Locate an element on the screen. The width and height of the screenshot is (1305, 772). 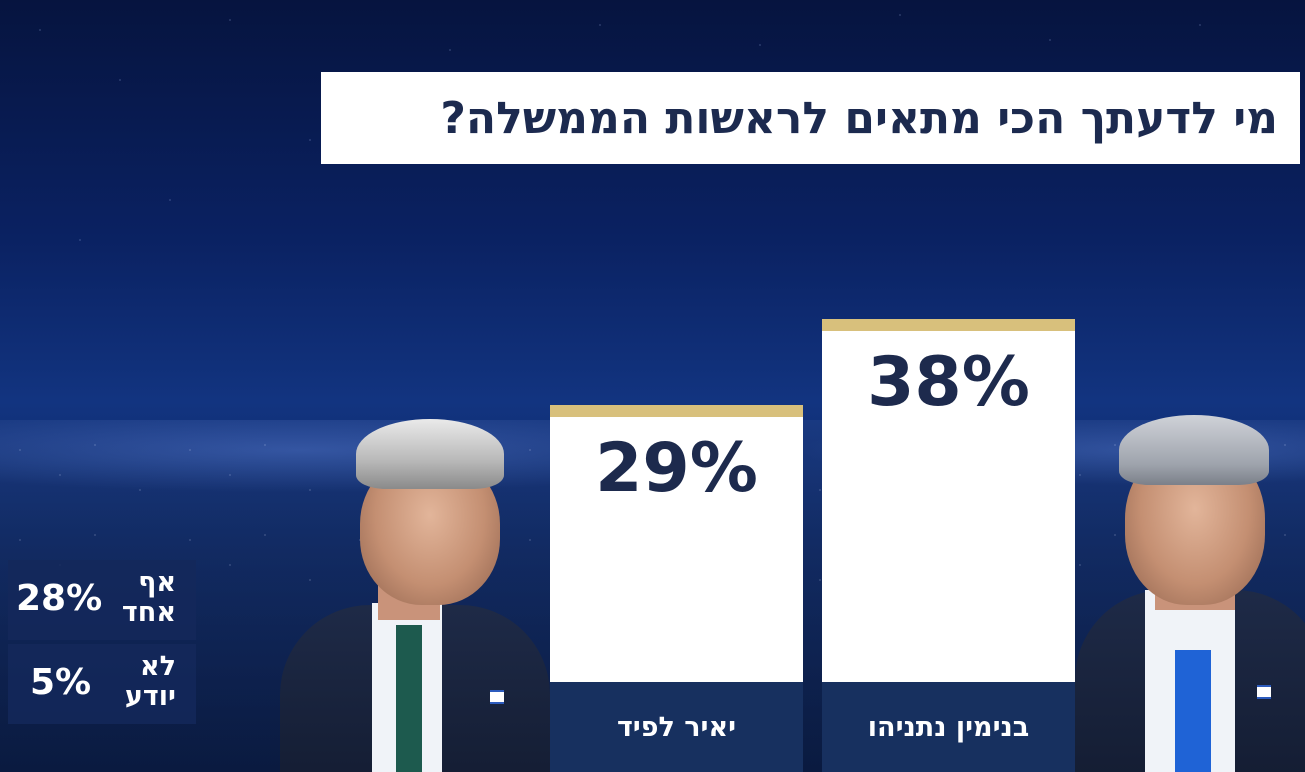
bar-1: 38% is located at coordinates (948, 500).